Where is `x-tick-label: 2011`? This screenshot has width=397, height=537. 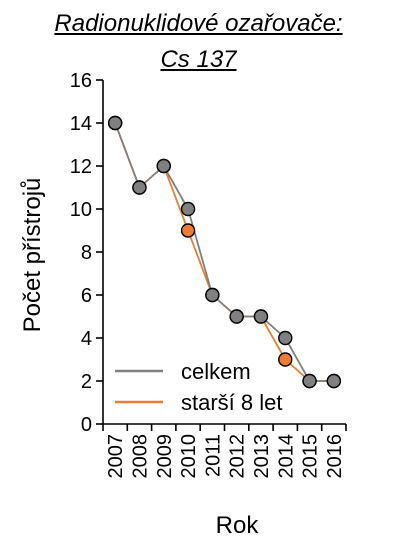 x-tick-label: 2011 is located at coordinates (213, 455).